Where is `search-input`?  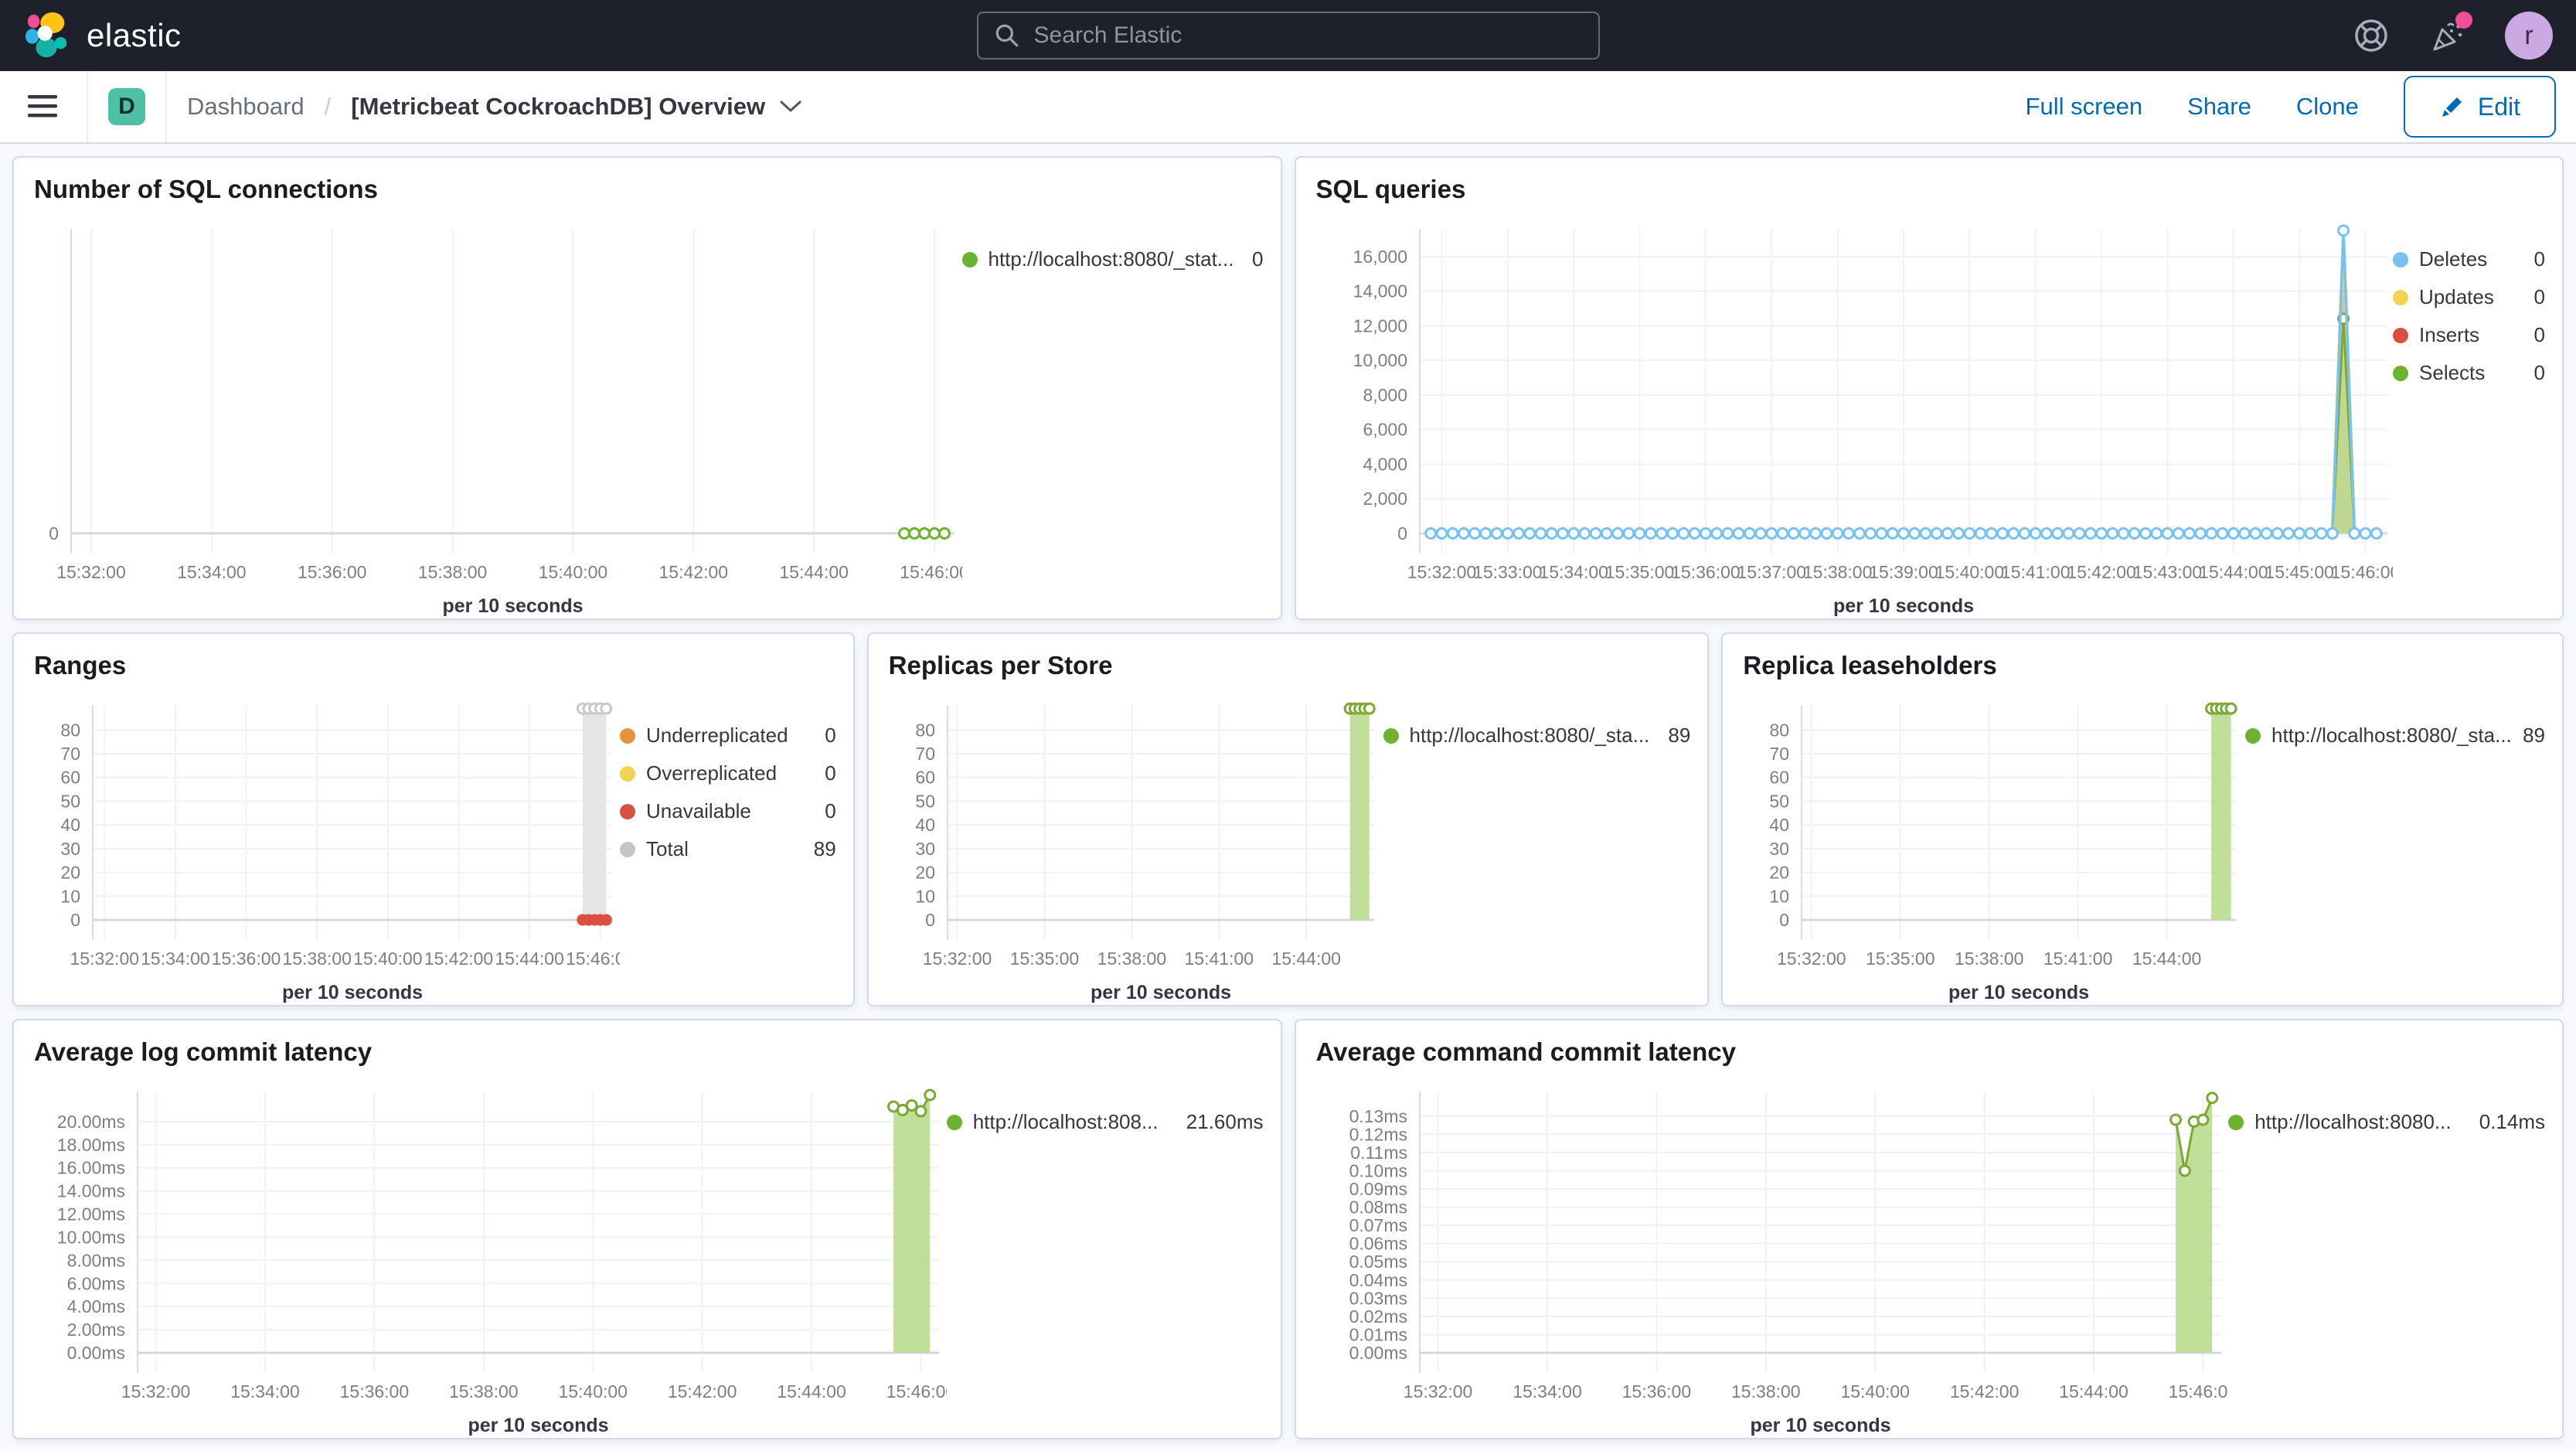
search-input is located at coordinates (1307, 35).